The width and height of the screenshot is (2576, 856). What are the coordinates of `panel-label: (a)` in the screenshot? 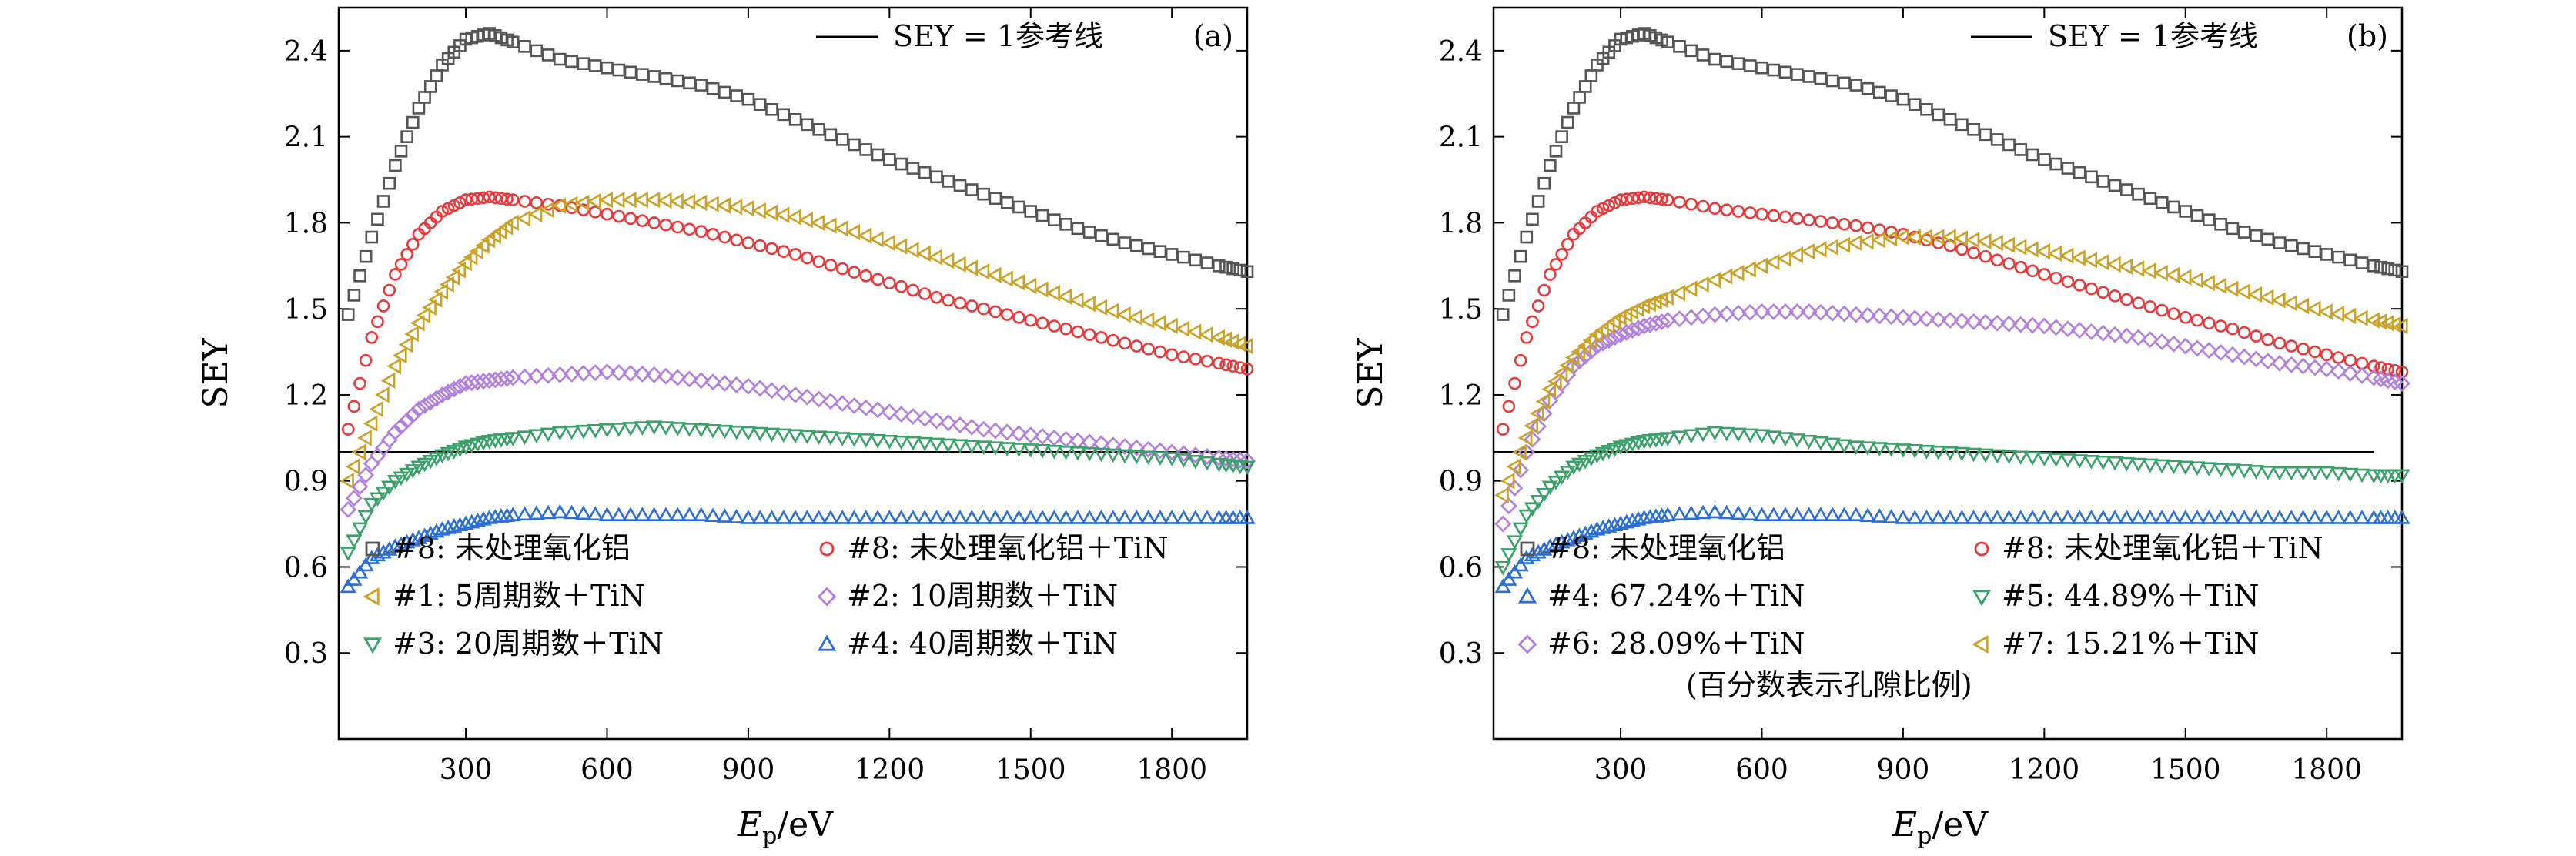 It's located at (1213, 36).